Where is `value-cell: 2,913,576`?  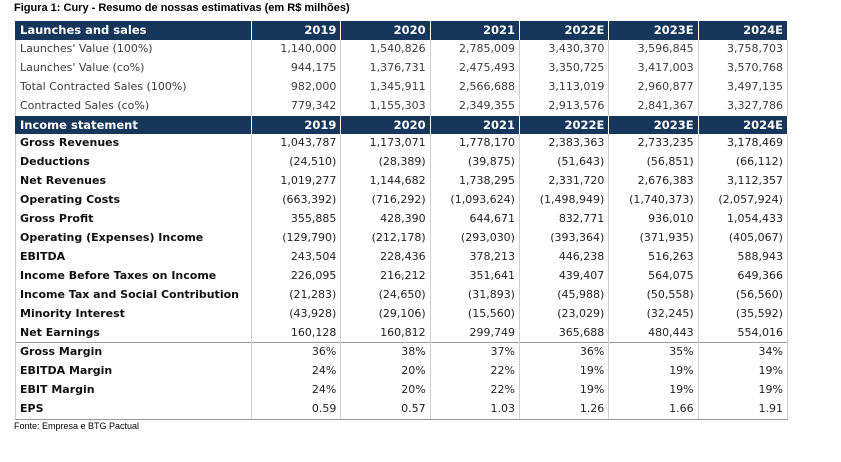 value-cell: 2,913,576 is located at coordinates (564, 106).